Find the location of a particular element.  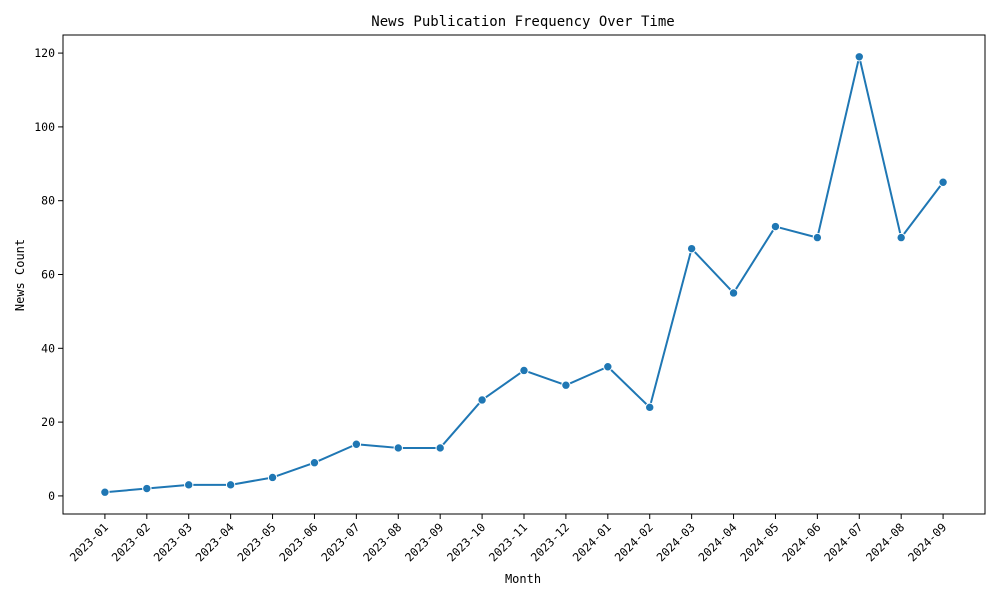

x-tick-label-2024-09: 2024-09 is located at coordinates (927, 542).